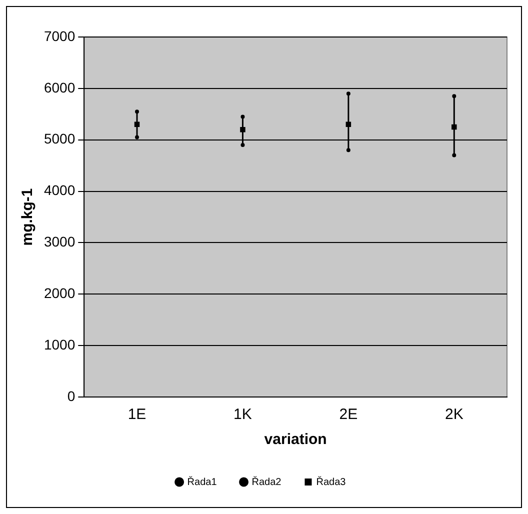  Describe the element at coordinates (243, 415) in the screenshot. I see `x-tick-label: 1K` at that location.